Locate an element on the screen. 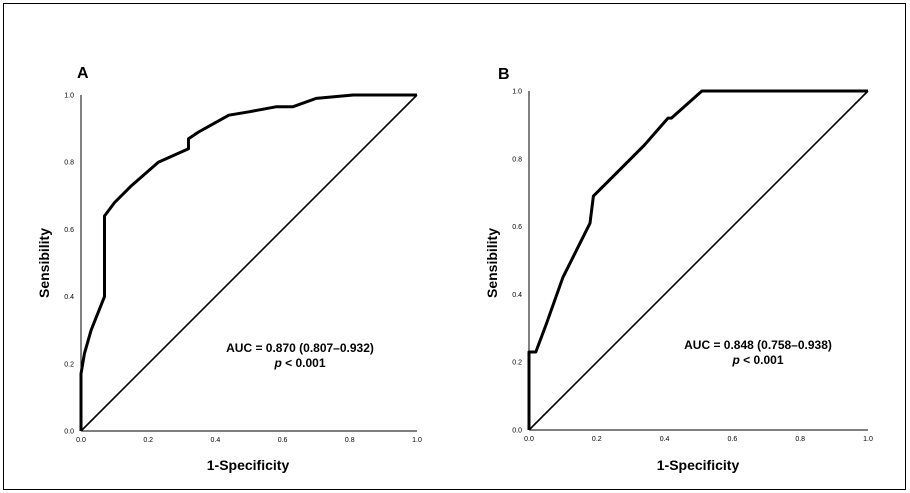 The image size is (910, 493). auc-annotation: AUC = 0.870 (0.807–0.932) is located at coordinates (300, 348).